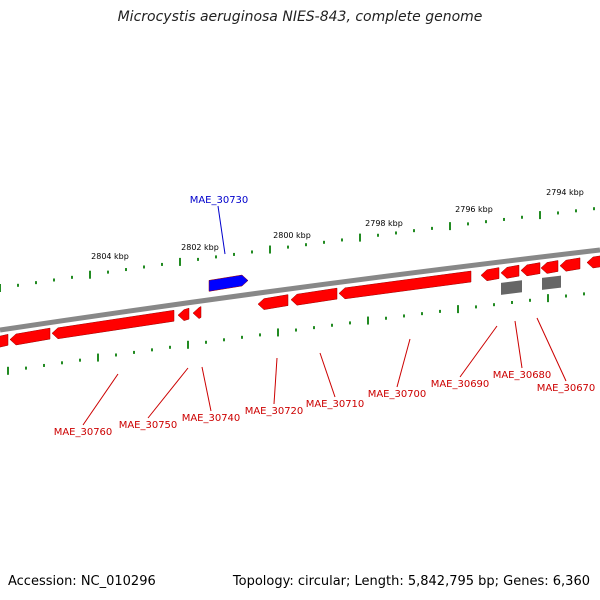  What do you see at coordinates (110, 256) in the screenshot?
I see `scale-label: 2804 kbp` at bounding box center [110, 256].